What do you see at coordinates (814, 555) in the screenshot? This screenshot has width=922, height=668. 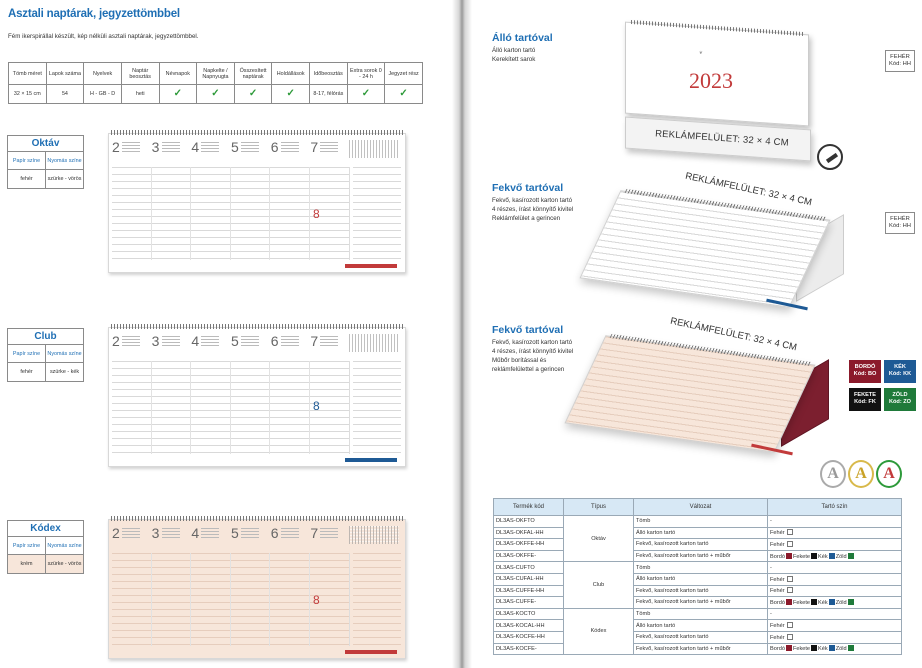 I see `black-swatch-icon` at bounding box center [814, 555].